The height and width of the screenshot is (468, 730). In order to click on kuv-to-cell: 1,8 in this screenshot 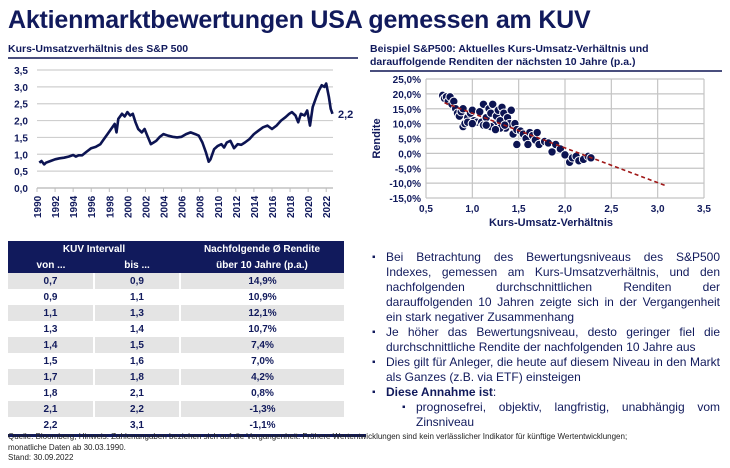, I will do `click(137, 377)`.